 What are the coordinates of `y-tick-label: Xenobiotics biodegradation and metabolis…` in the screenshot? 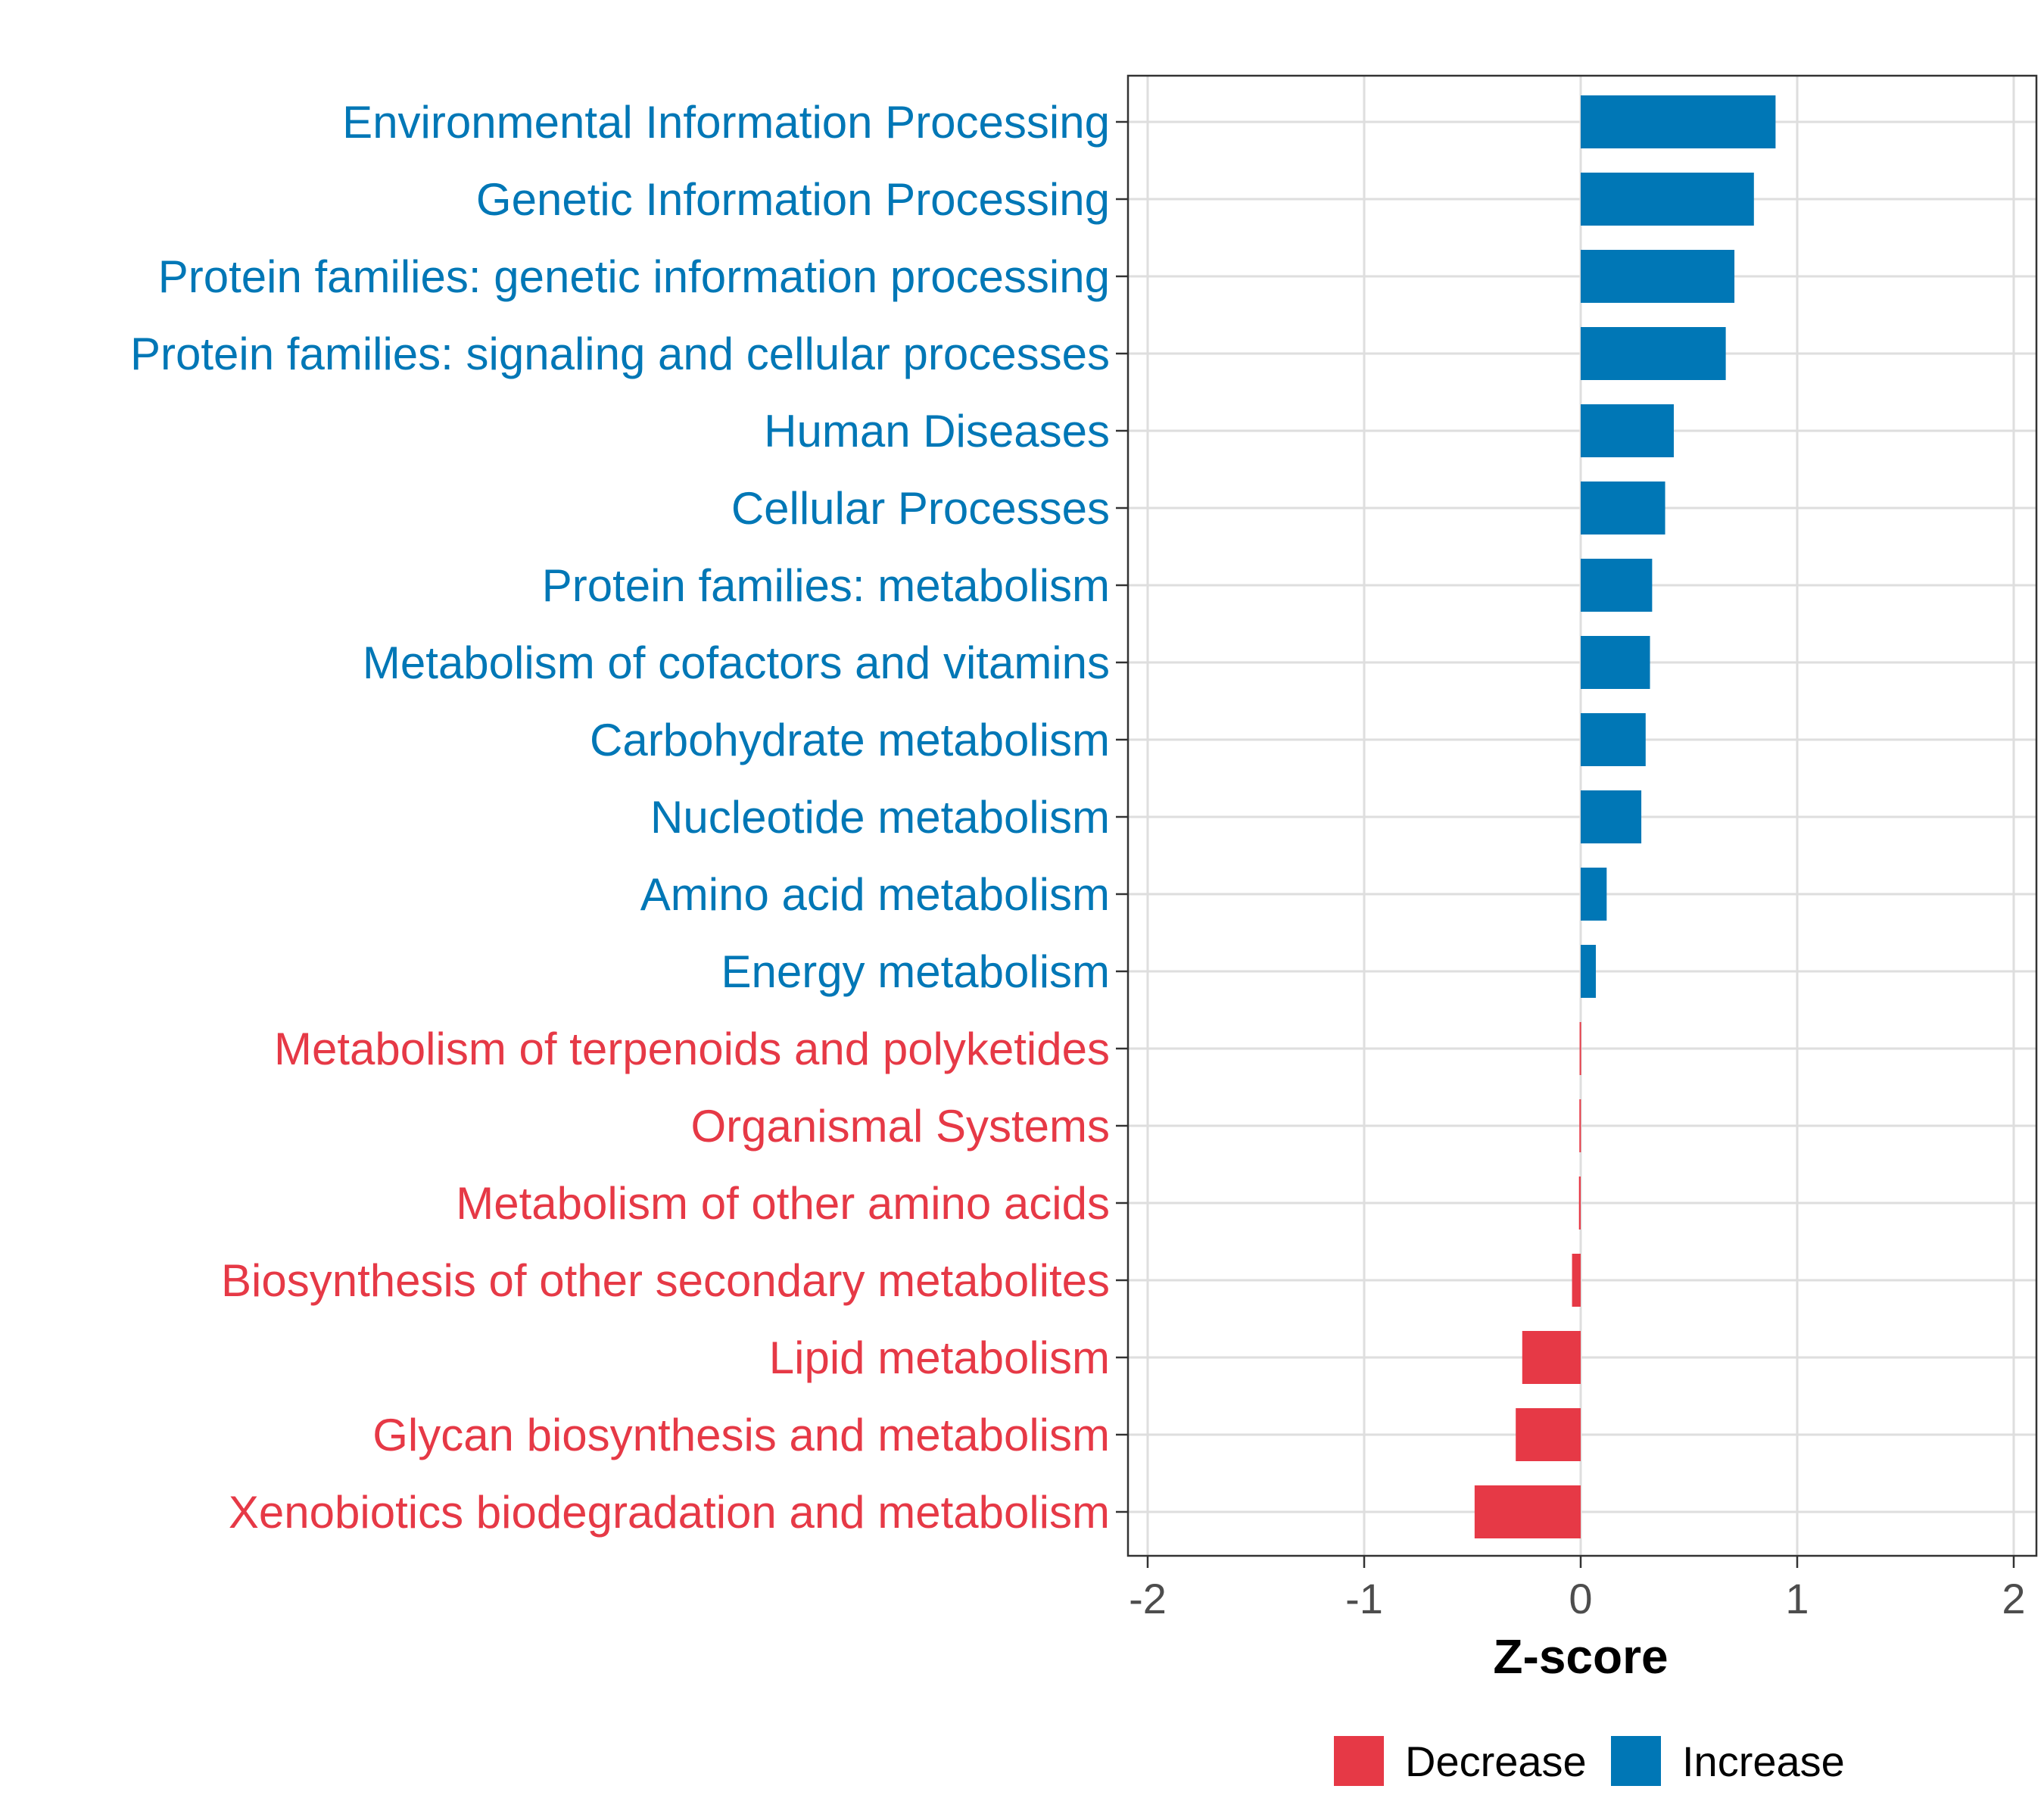 It's located at (669, 1512).